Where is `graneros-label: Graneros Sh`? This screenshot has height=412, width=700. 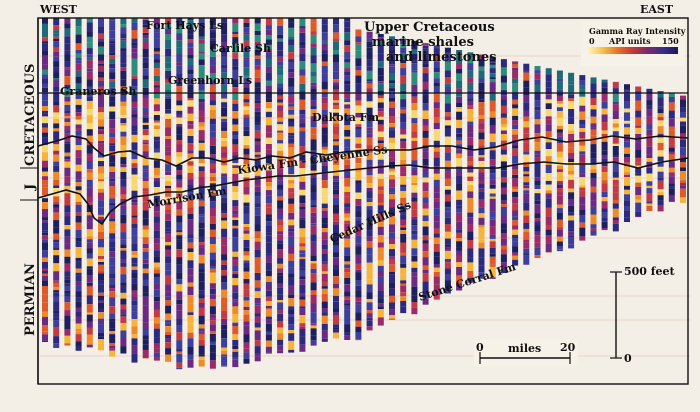 graneros-label: Graneros Sh is located at coordinates (98, 91).